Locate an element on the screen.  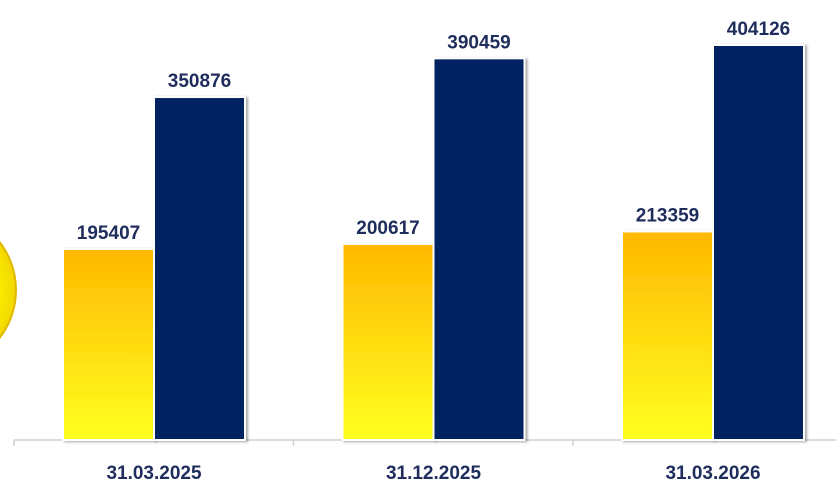
value-label: 350876 is located at coordinates (199, 81).